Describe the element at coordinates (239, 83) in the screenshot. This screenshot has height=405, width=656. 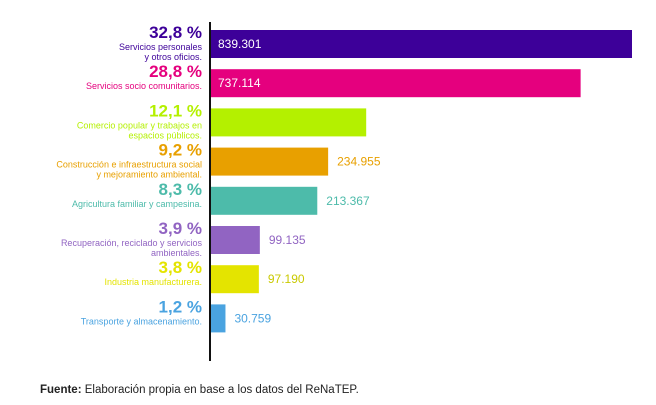
I see `value-label-2: 737.114` at that location.